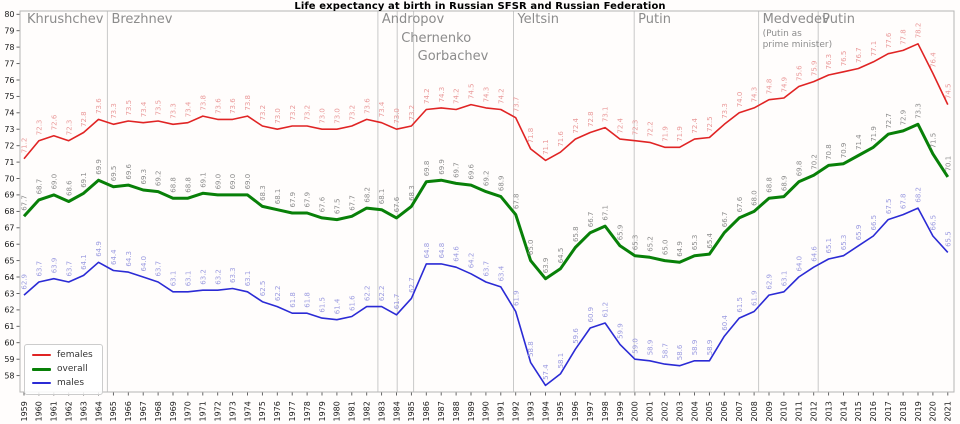  What do you see at coordinates (75, 355) in the screenshot?
I see `legend-label-females: females` at bounding box center [75, 355].